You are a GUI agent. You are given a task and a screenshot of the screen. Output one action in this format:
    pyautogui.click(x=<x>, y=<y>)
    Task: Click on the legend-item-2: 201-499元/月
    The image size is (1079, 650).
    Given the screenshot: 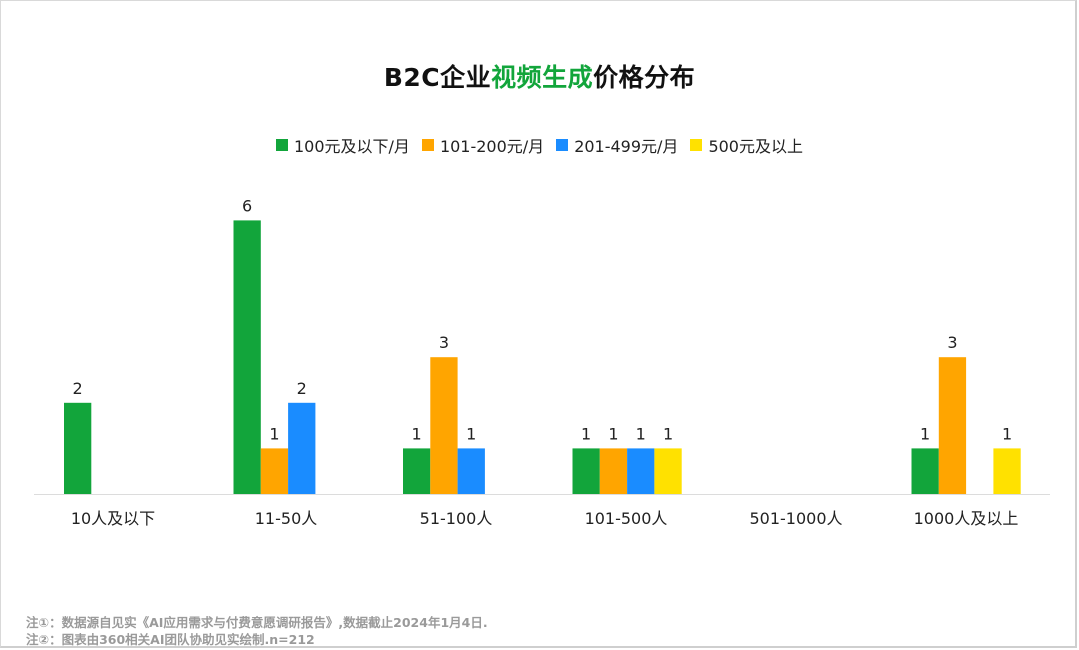 What is the action you would take?
    pyautogui.click(x=617, y=145)
    